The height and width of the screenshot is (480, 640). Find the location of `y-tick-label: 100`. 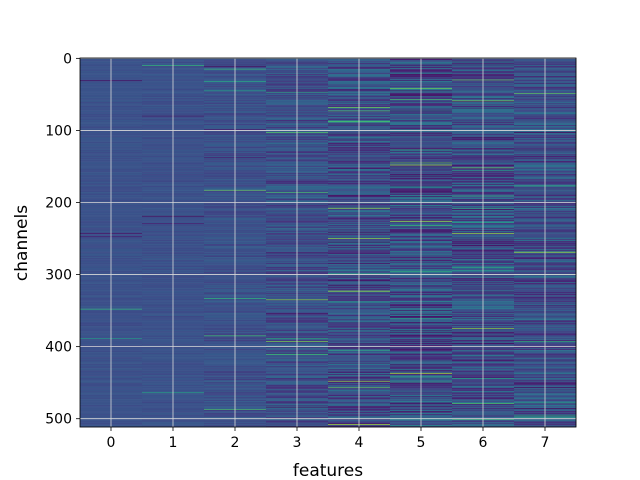

y-tick-label: 100 is located at coordinates (58, 131).